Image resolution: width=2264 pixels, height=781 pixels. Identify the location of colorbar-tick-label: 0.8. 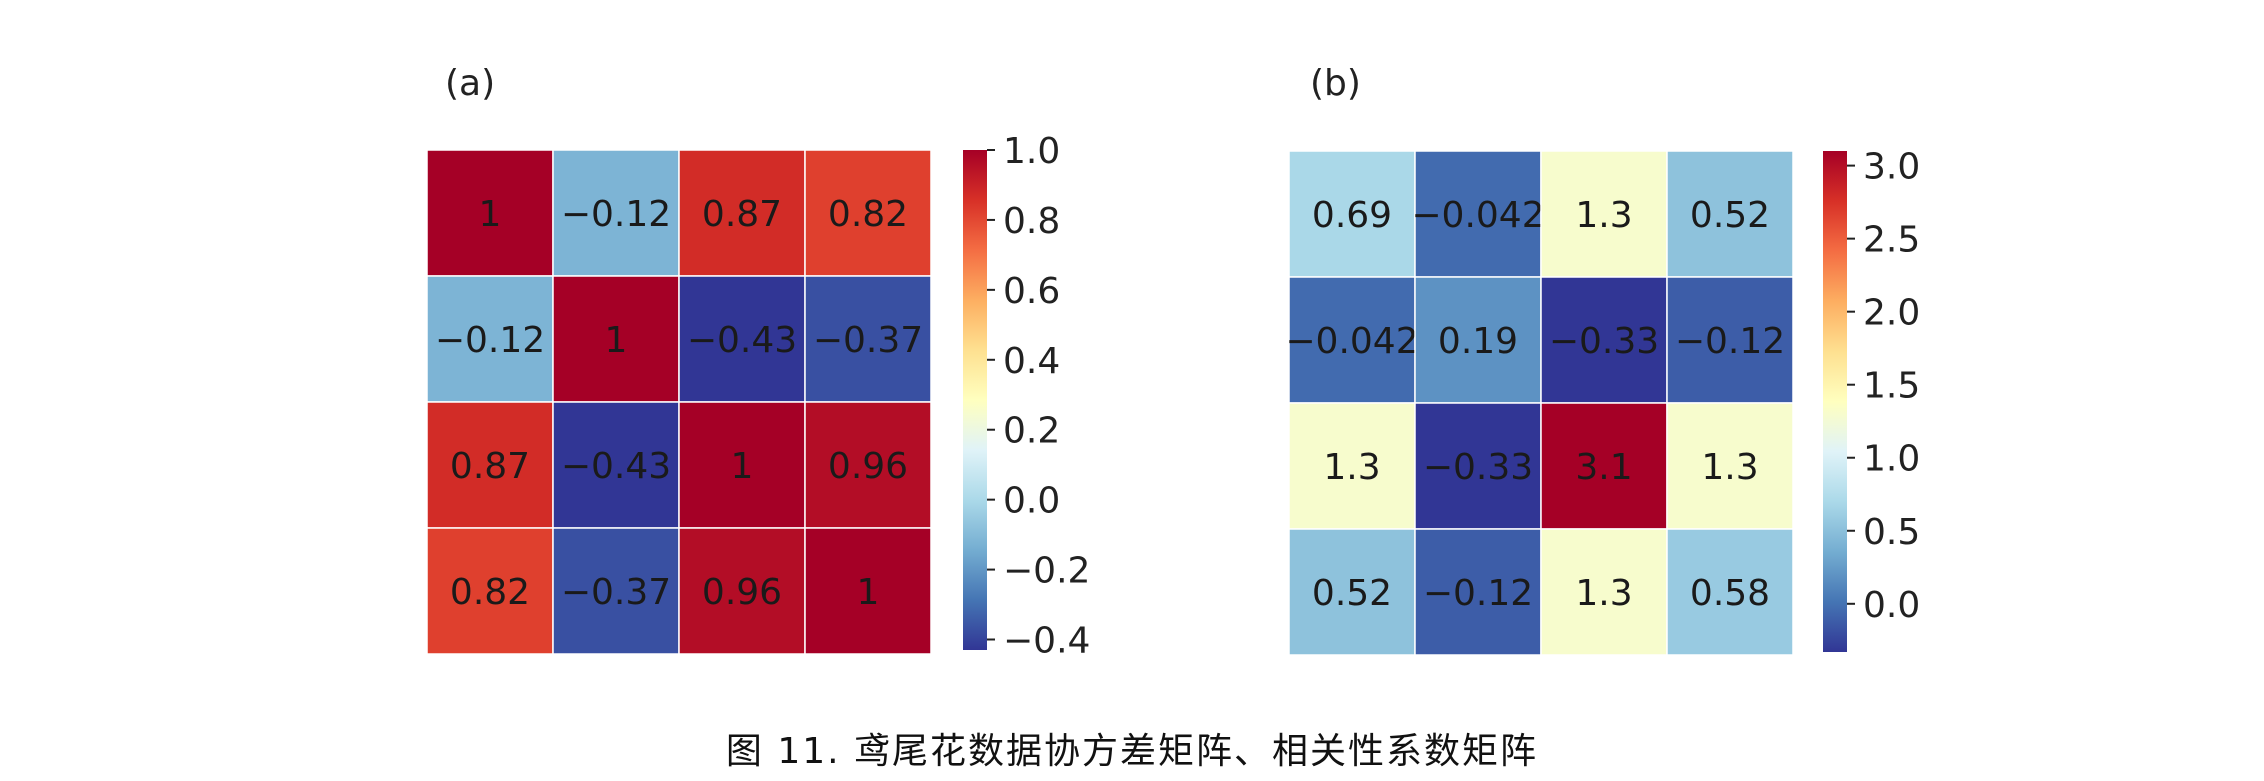
(1031, 221).